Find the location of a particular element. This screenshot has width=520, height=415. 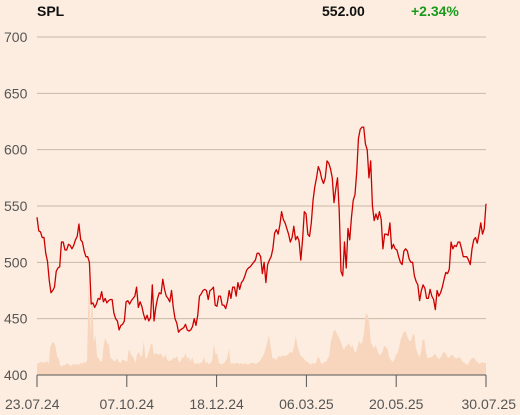

y-tick-label: 450 is located at coordinates (16, 319).